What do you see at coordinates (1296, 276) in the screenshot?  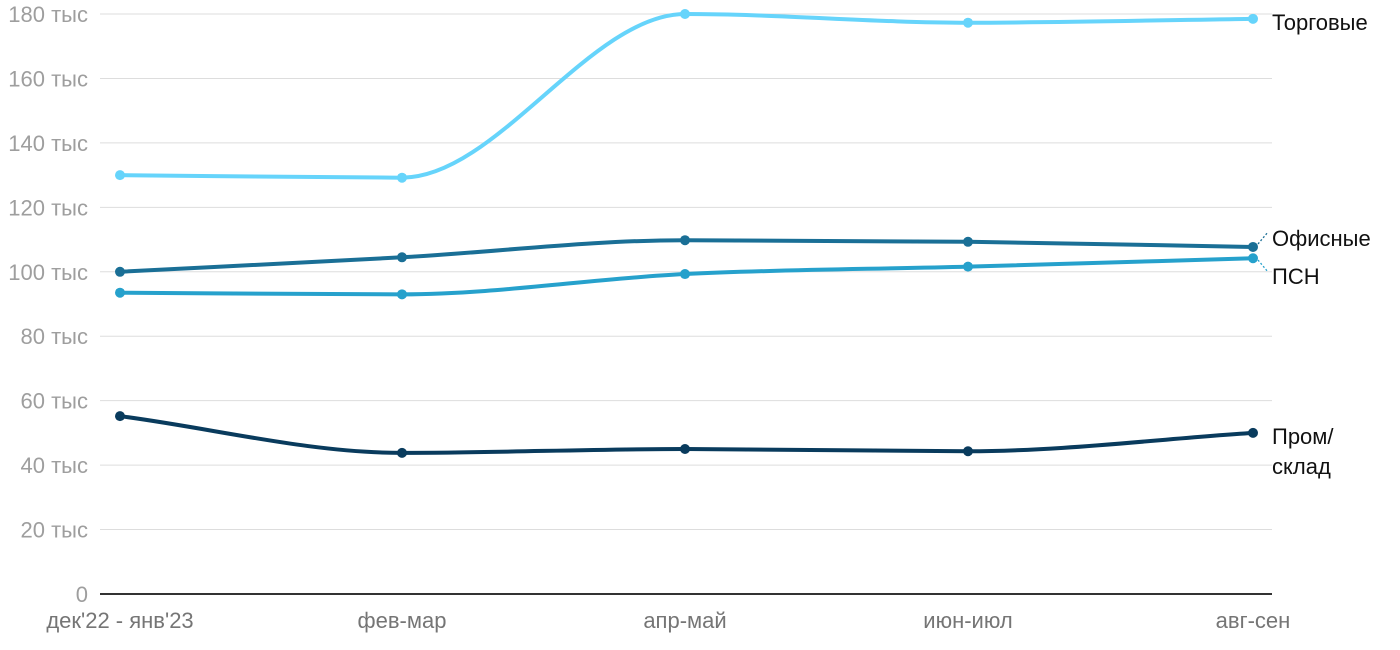 I see `series-label: ПСН` at bounding box center [1296, 276].